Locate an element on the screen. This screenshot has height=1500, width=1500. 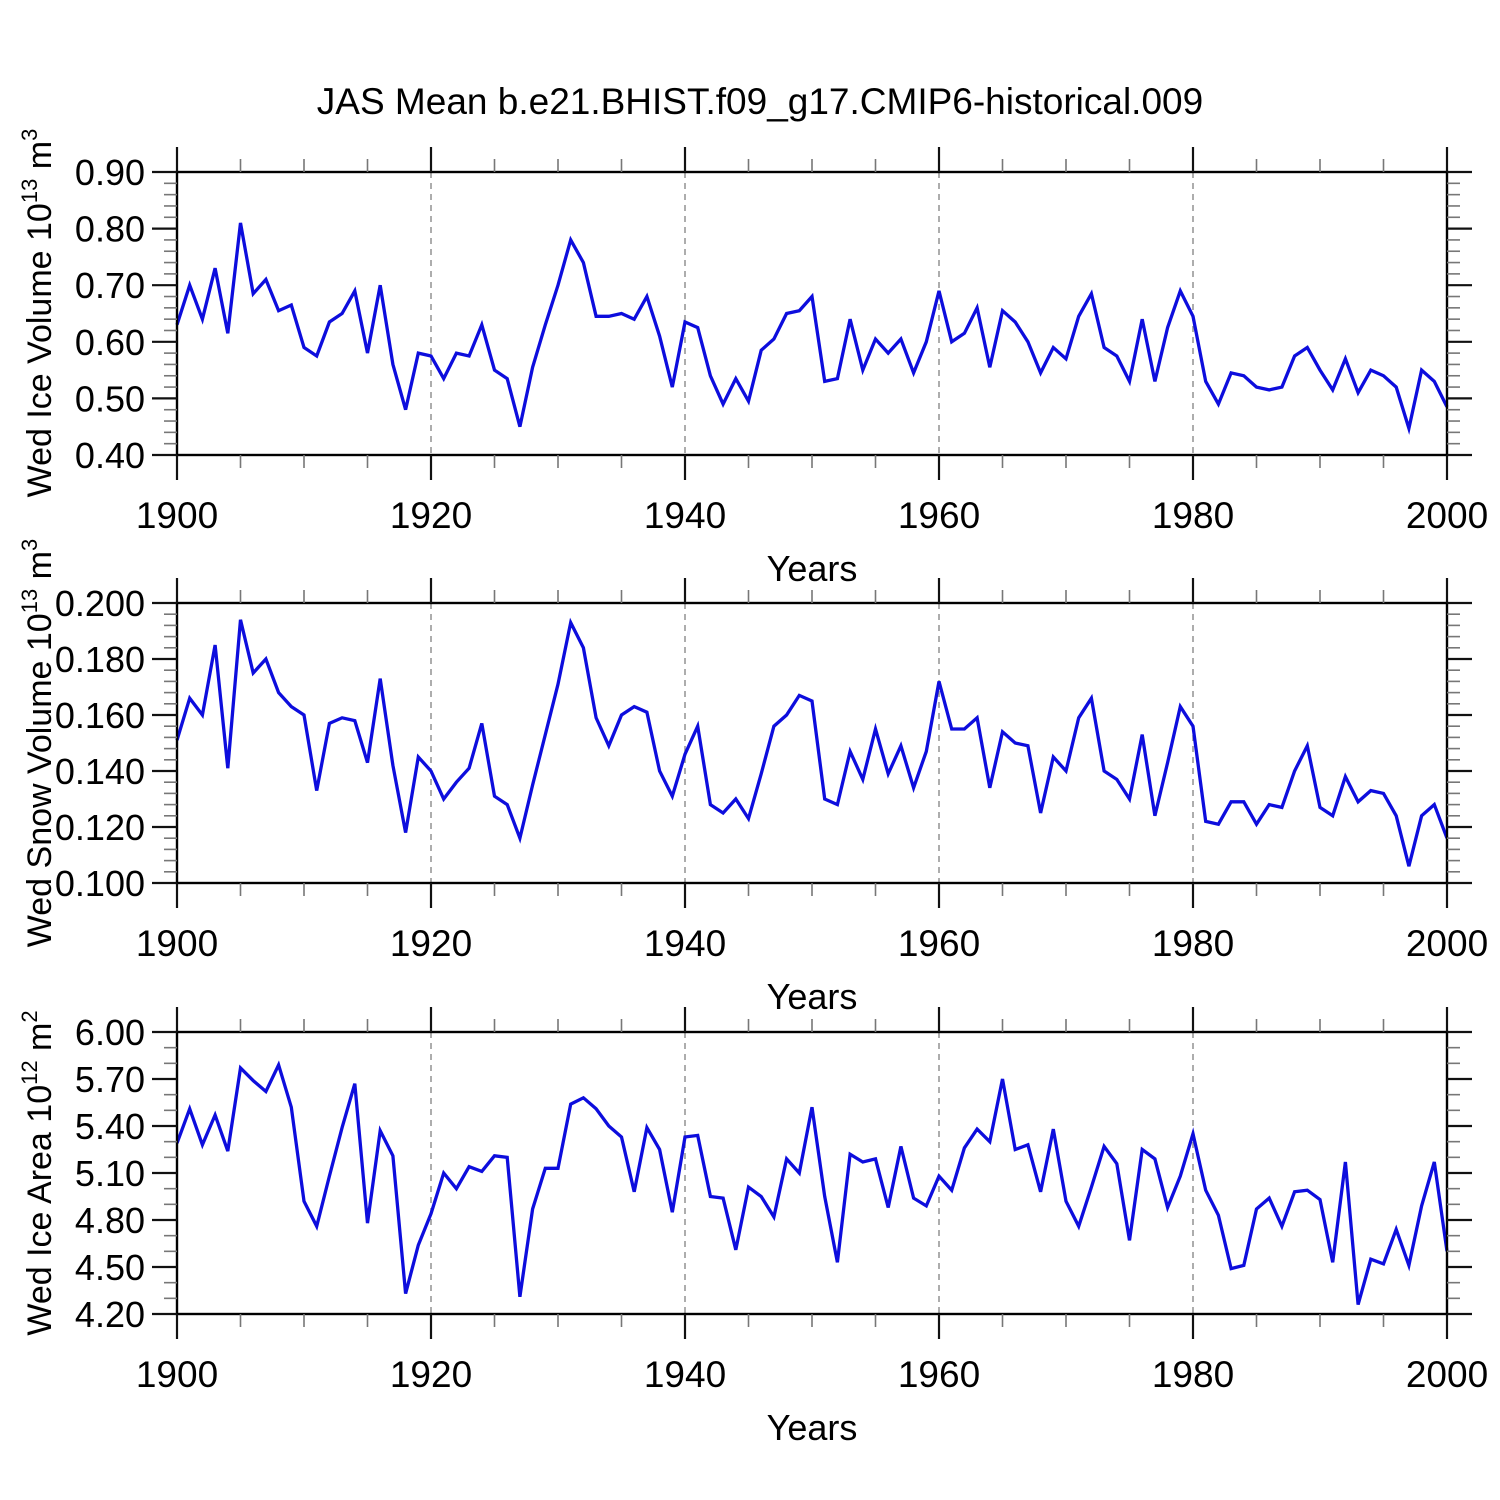
x-axis-title-bottom: Years is located at coordinates (812, 1427).